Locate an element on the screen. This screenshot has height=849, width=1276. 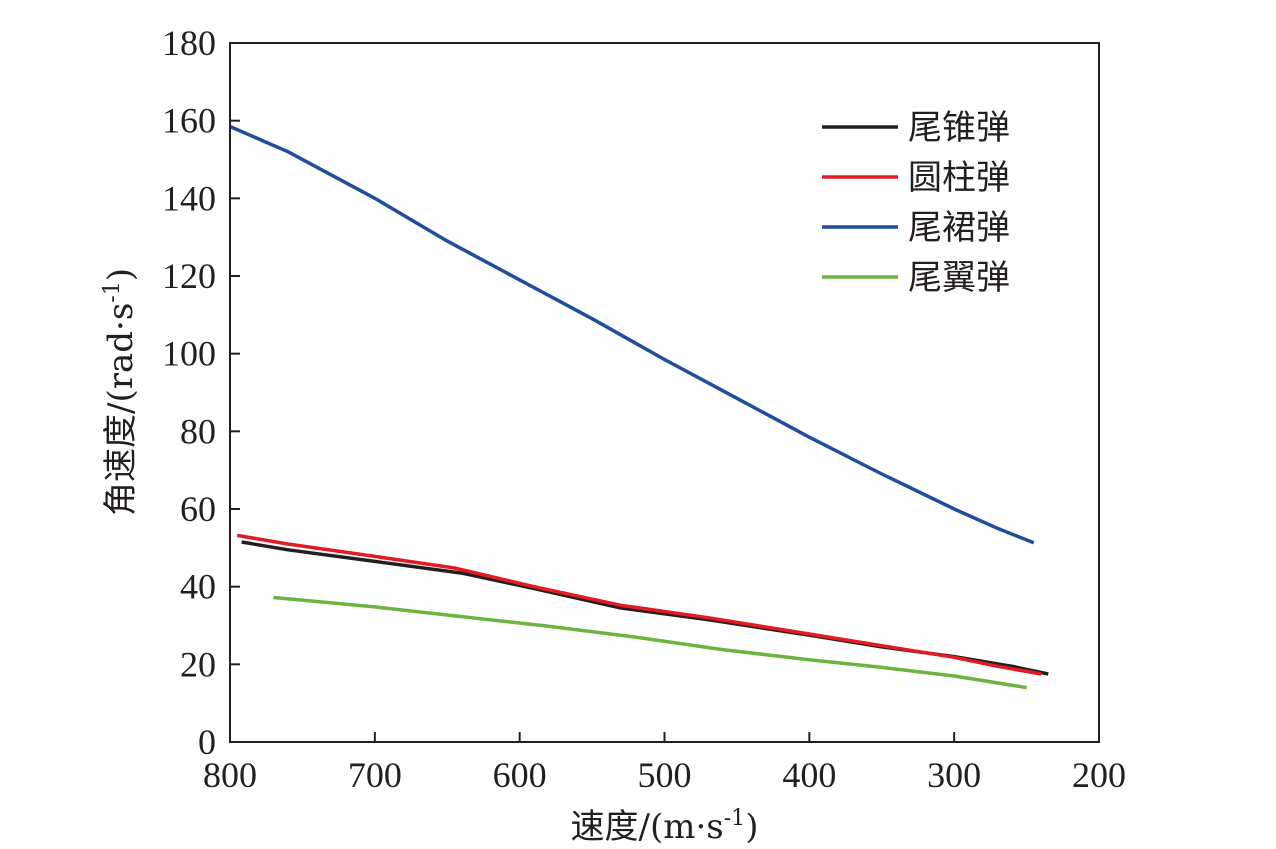
x-tick-label: 500 is located at coordinates (665, 775).